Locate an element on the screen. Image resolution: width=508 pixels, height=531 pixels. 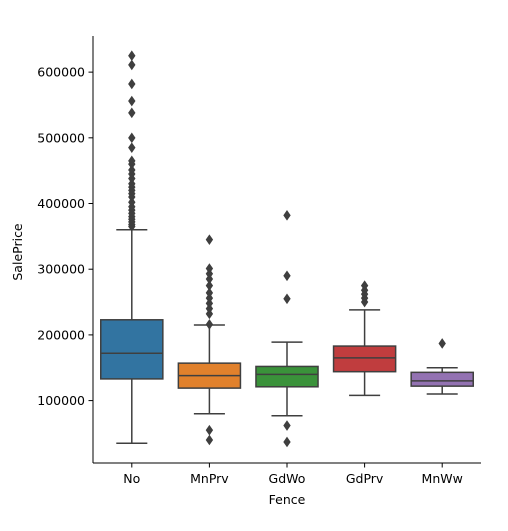
box-group-gdwo is located at coordinates (287, 329).